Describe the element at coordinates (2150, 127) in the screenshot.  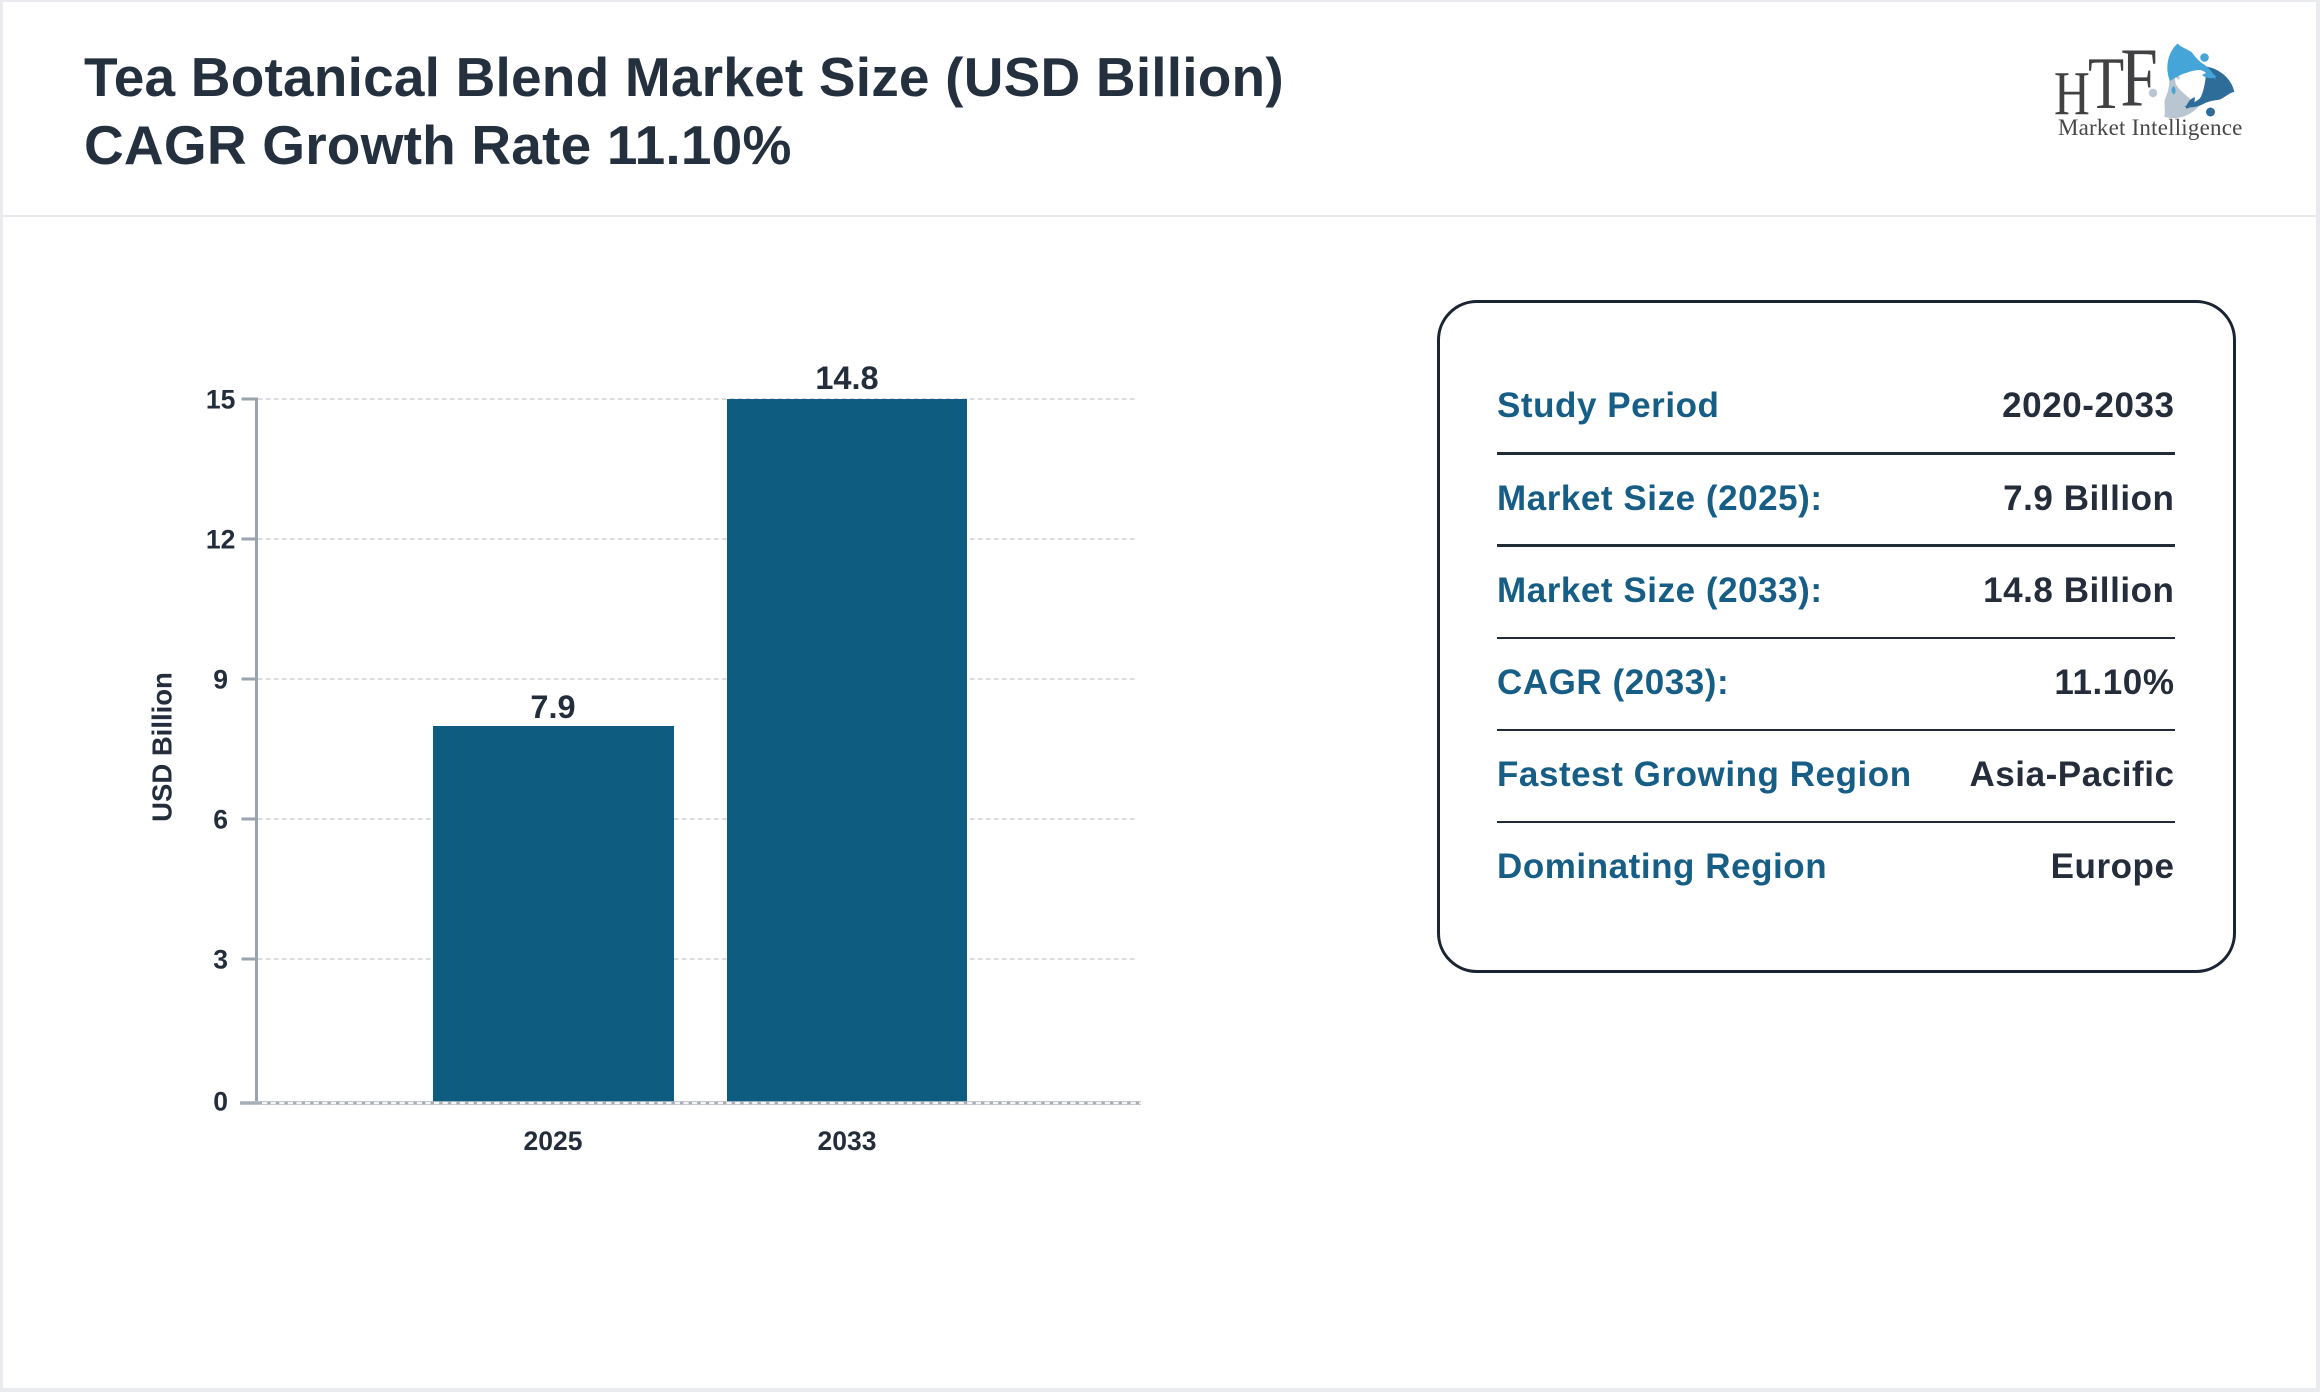
I see `svg-text: Market Intelligence` at that location.